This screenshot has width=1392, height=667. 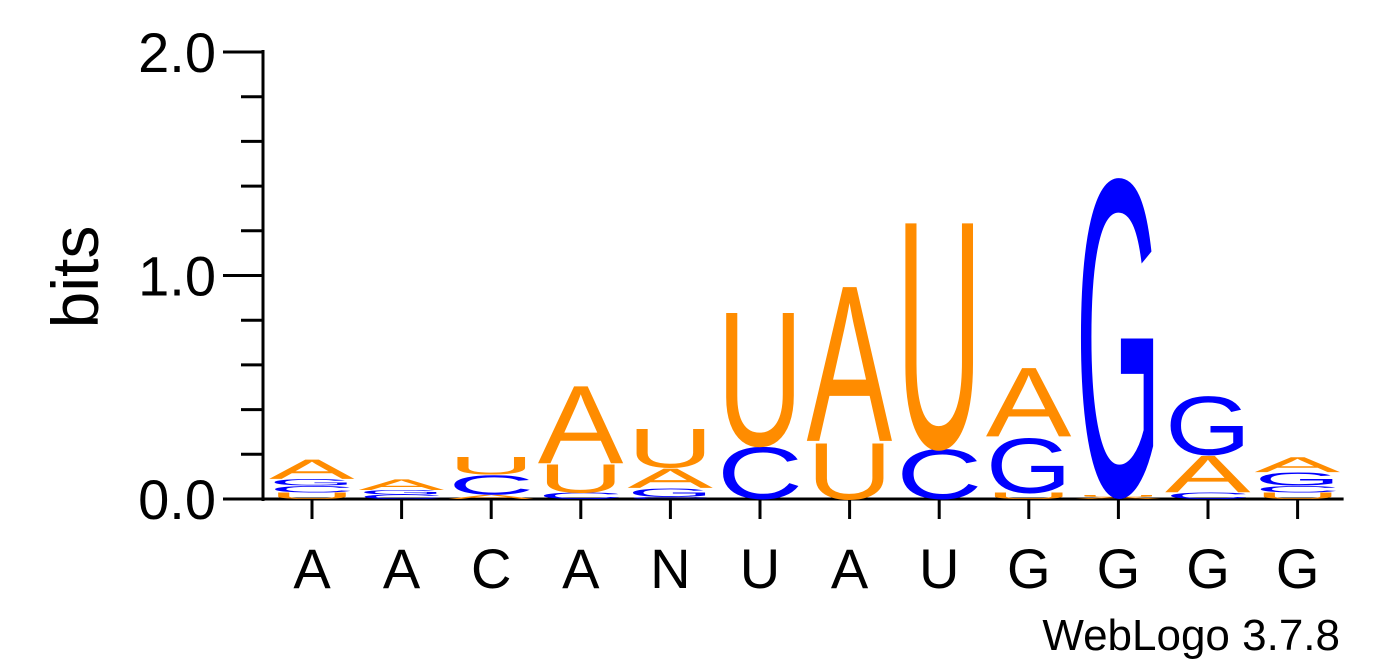 I want to click on x-position-label: C, so click(x=491, y=568).